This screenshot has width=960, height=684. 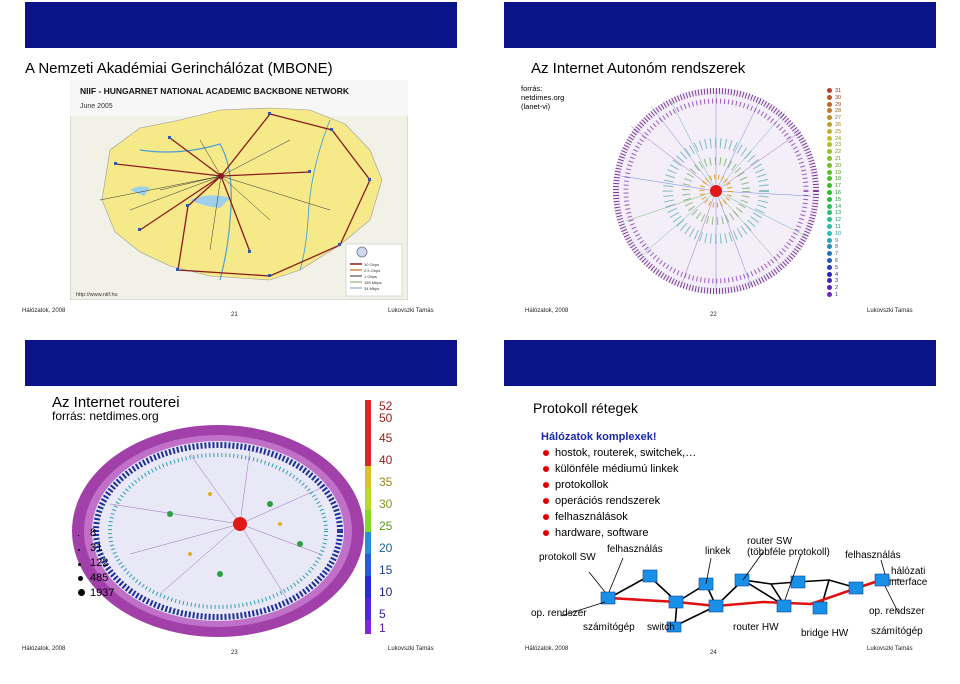 I want to click on router-graph-visualization, so click(x=218, y=531).